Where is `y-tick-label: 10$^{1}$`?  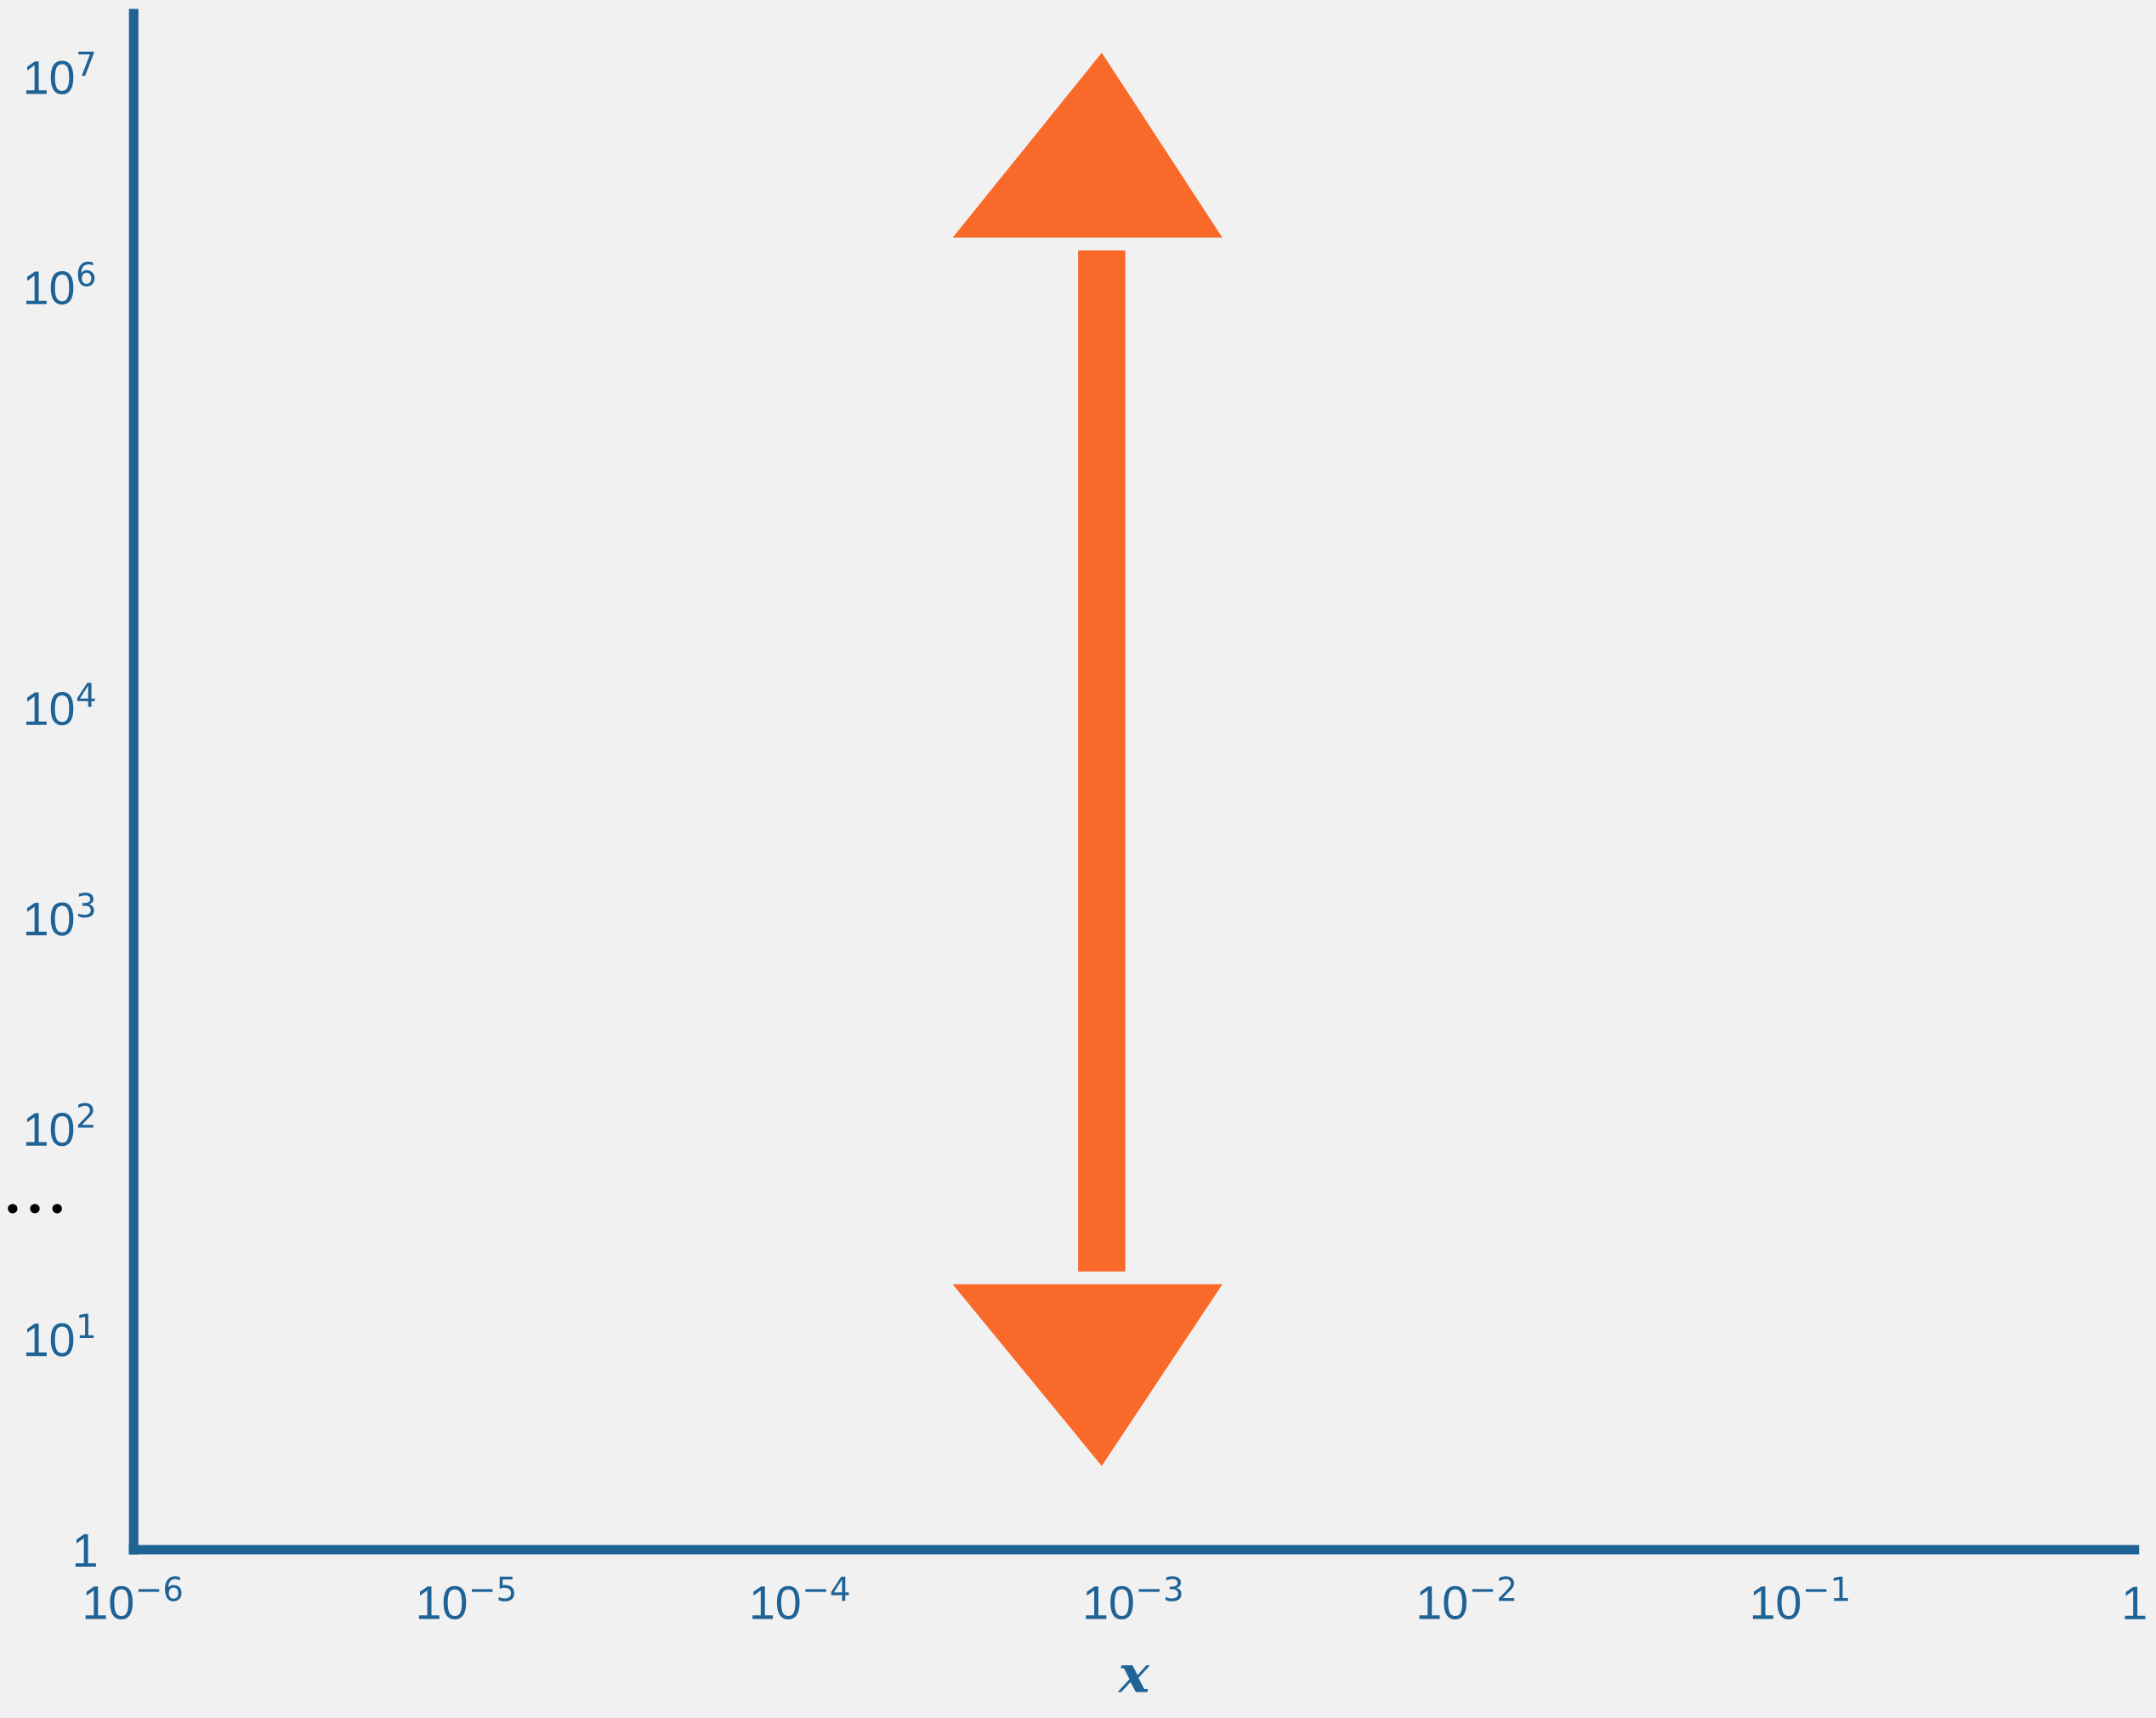
y-tick-label: 10$^{1}$ is located at coordinates (60, 1335).